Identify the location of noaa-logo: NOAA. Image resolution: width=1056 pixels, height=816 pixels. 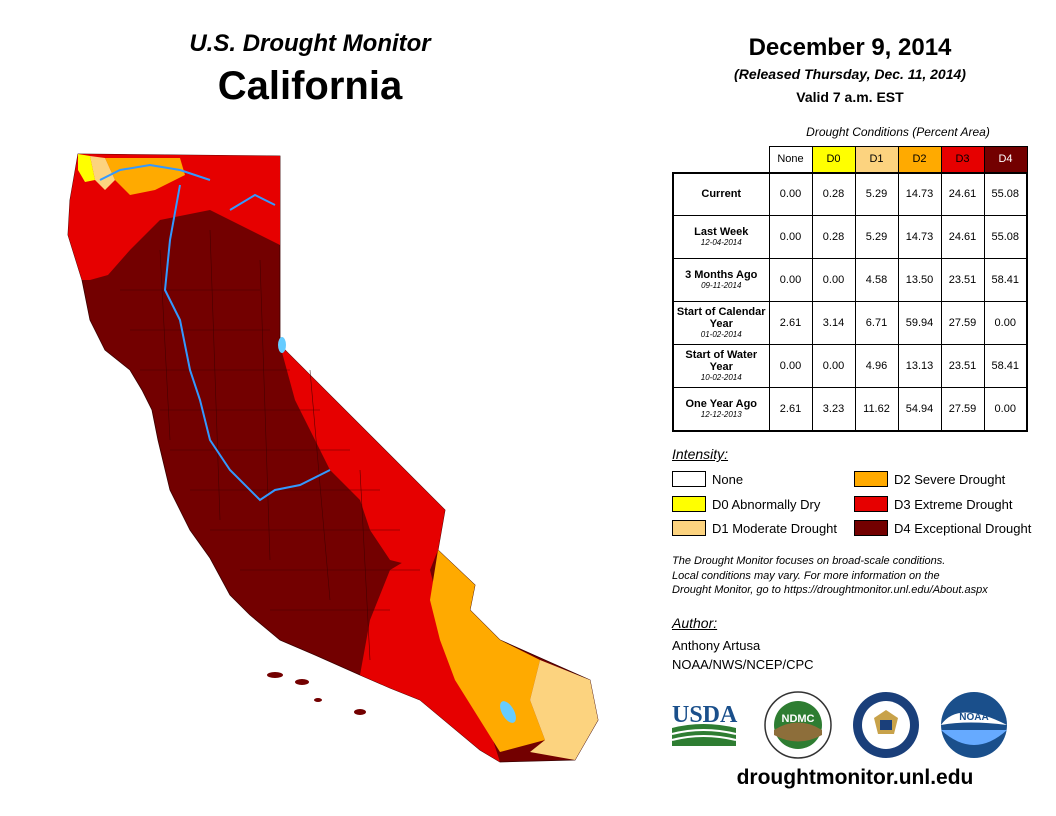
(974, 725).